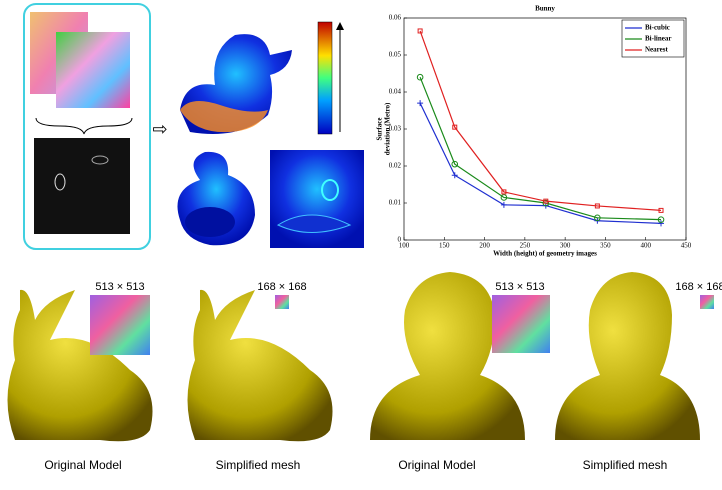 Image resolution: width=722 pixels, height=490 pixels. What do you see at coordinates (525, 246) in the screenshot?
I see `x-tick-label: 250` at bounding box center [525, 246].